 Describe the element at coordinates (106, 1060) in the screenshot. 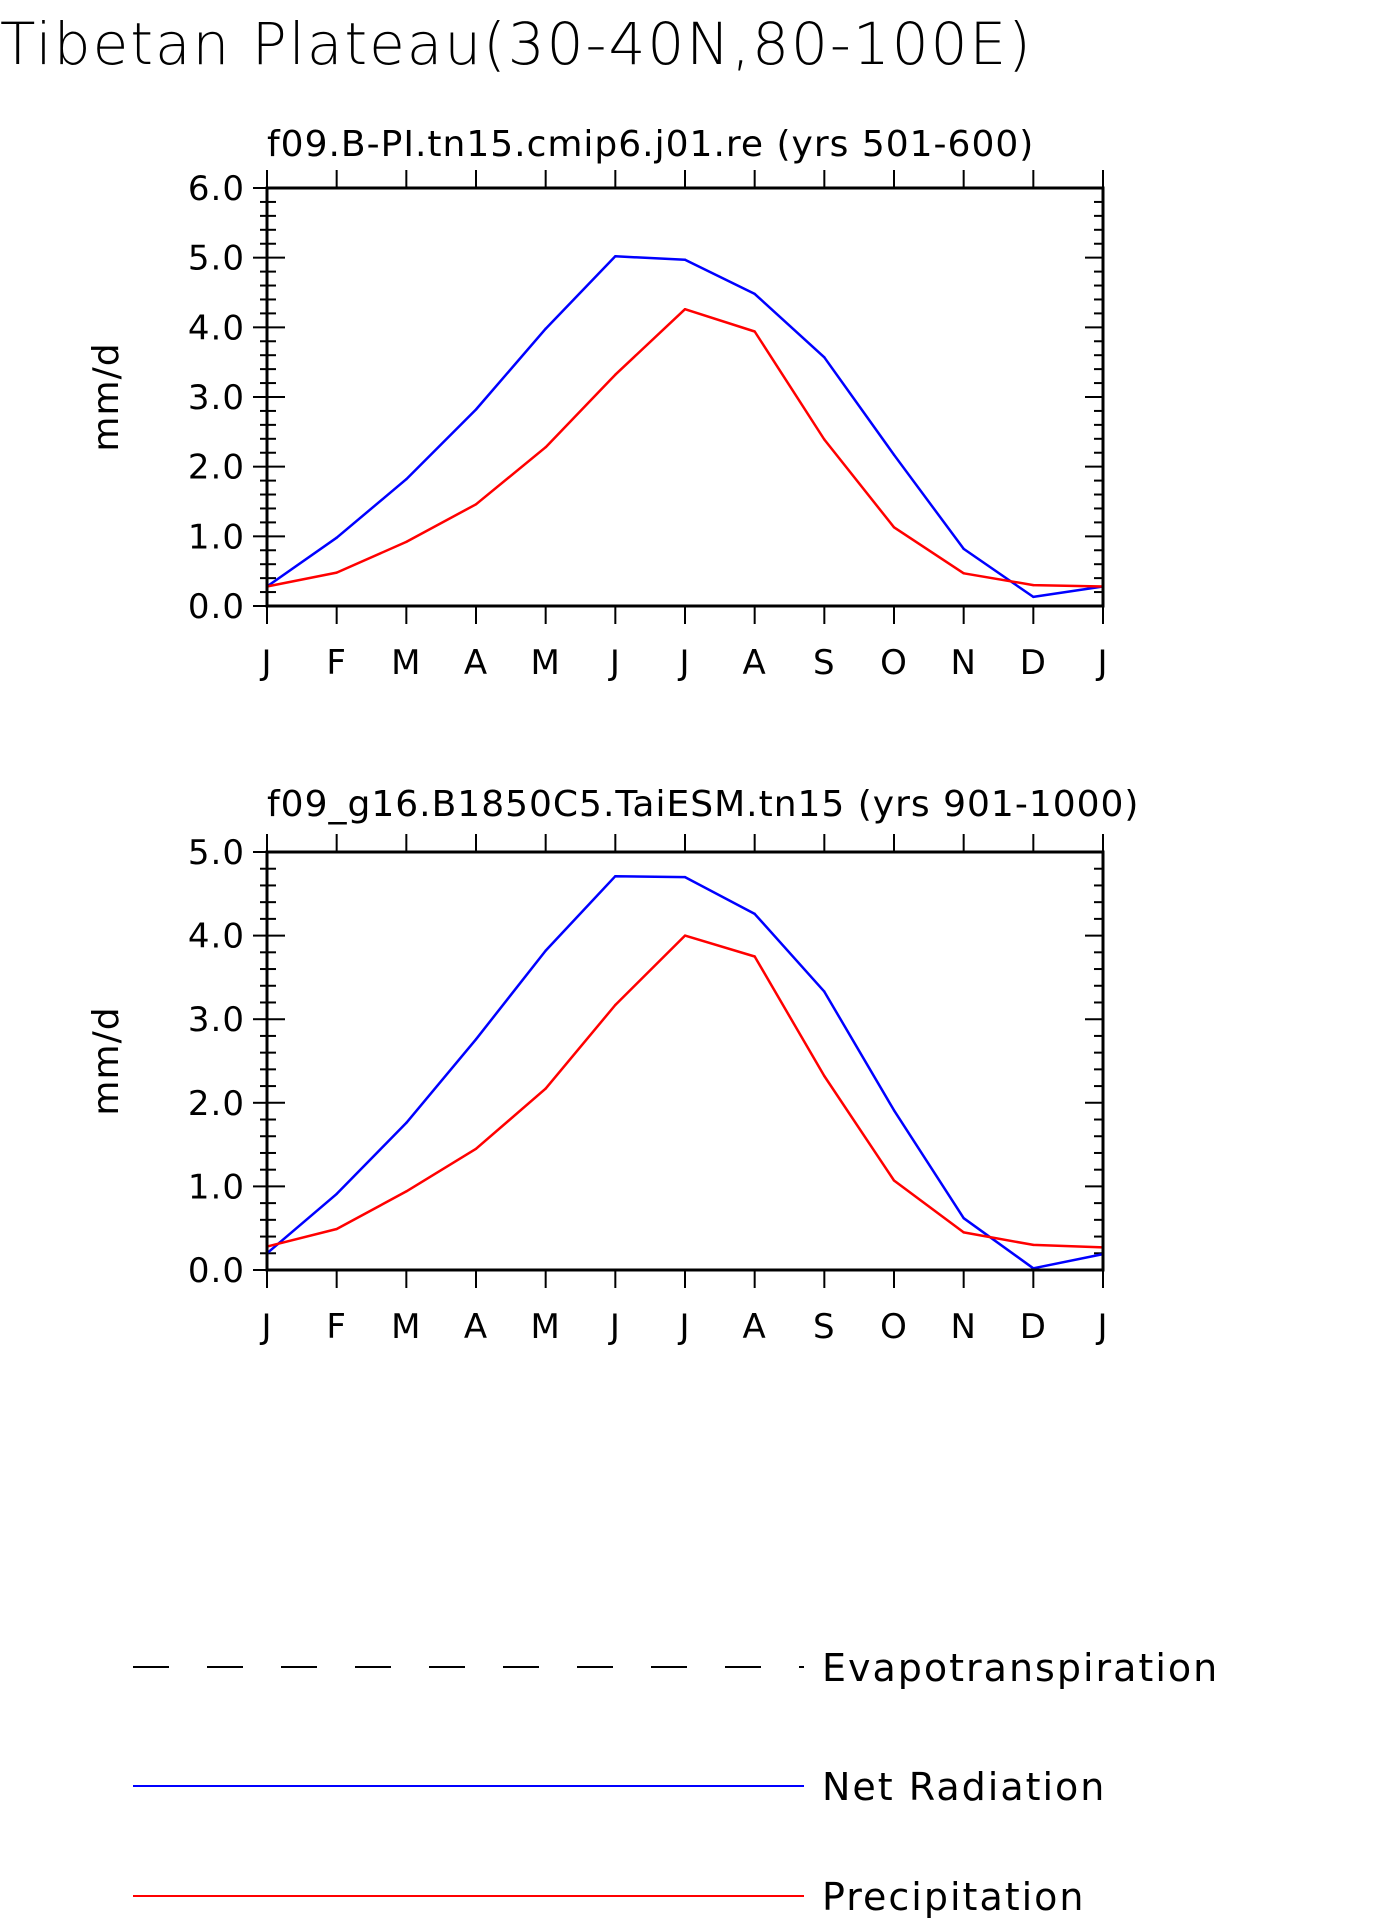

I see `panel-bottom-y-axis-label: mm/d` at that location.